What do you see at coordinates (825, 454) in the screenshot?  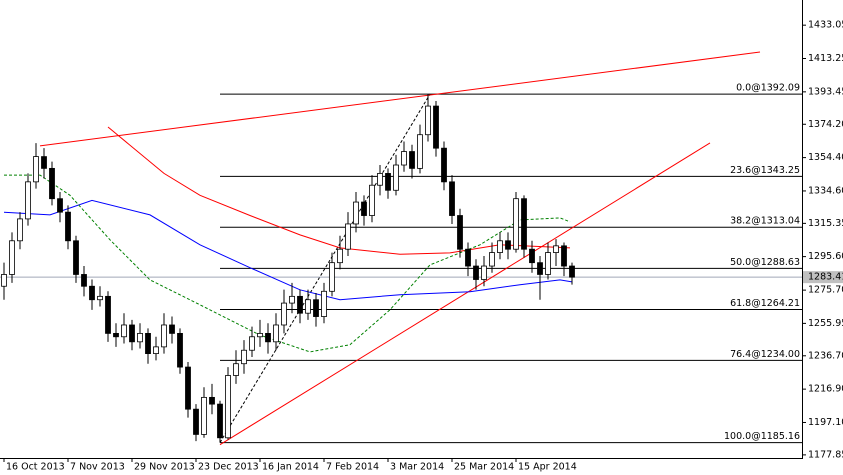 I see `y-tick-label: 1177.85` at bounding box center [825, 454].